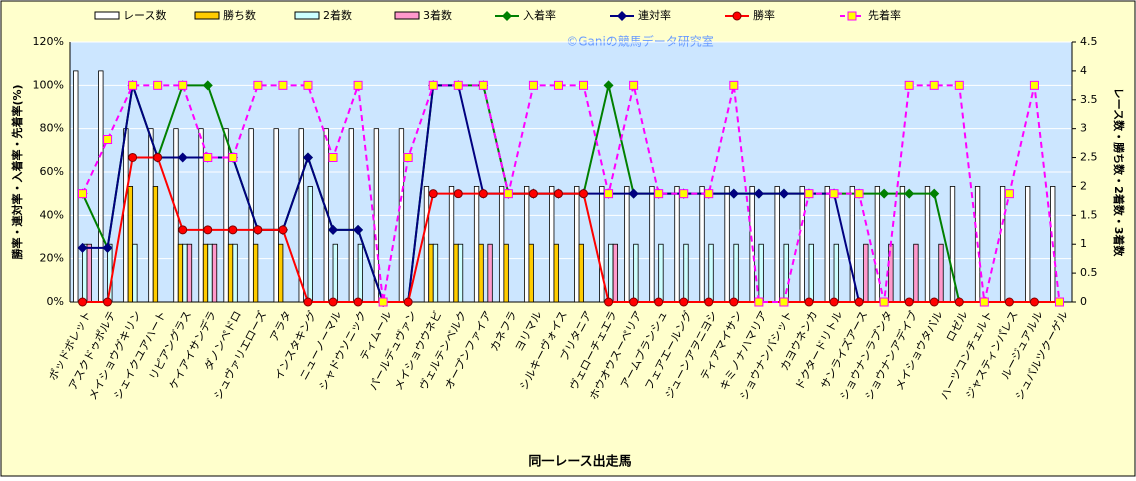 Image resolution: width=1136 pixels, height=481 pixels. What do you see at coordinates (144, 15) in the screenshot?
I see `legend-label: レース数` at bounding box center [144, 15].